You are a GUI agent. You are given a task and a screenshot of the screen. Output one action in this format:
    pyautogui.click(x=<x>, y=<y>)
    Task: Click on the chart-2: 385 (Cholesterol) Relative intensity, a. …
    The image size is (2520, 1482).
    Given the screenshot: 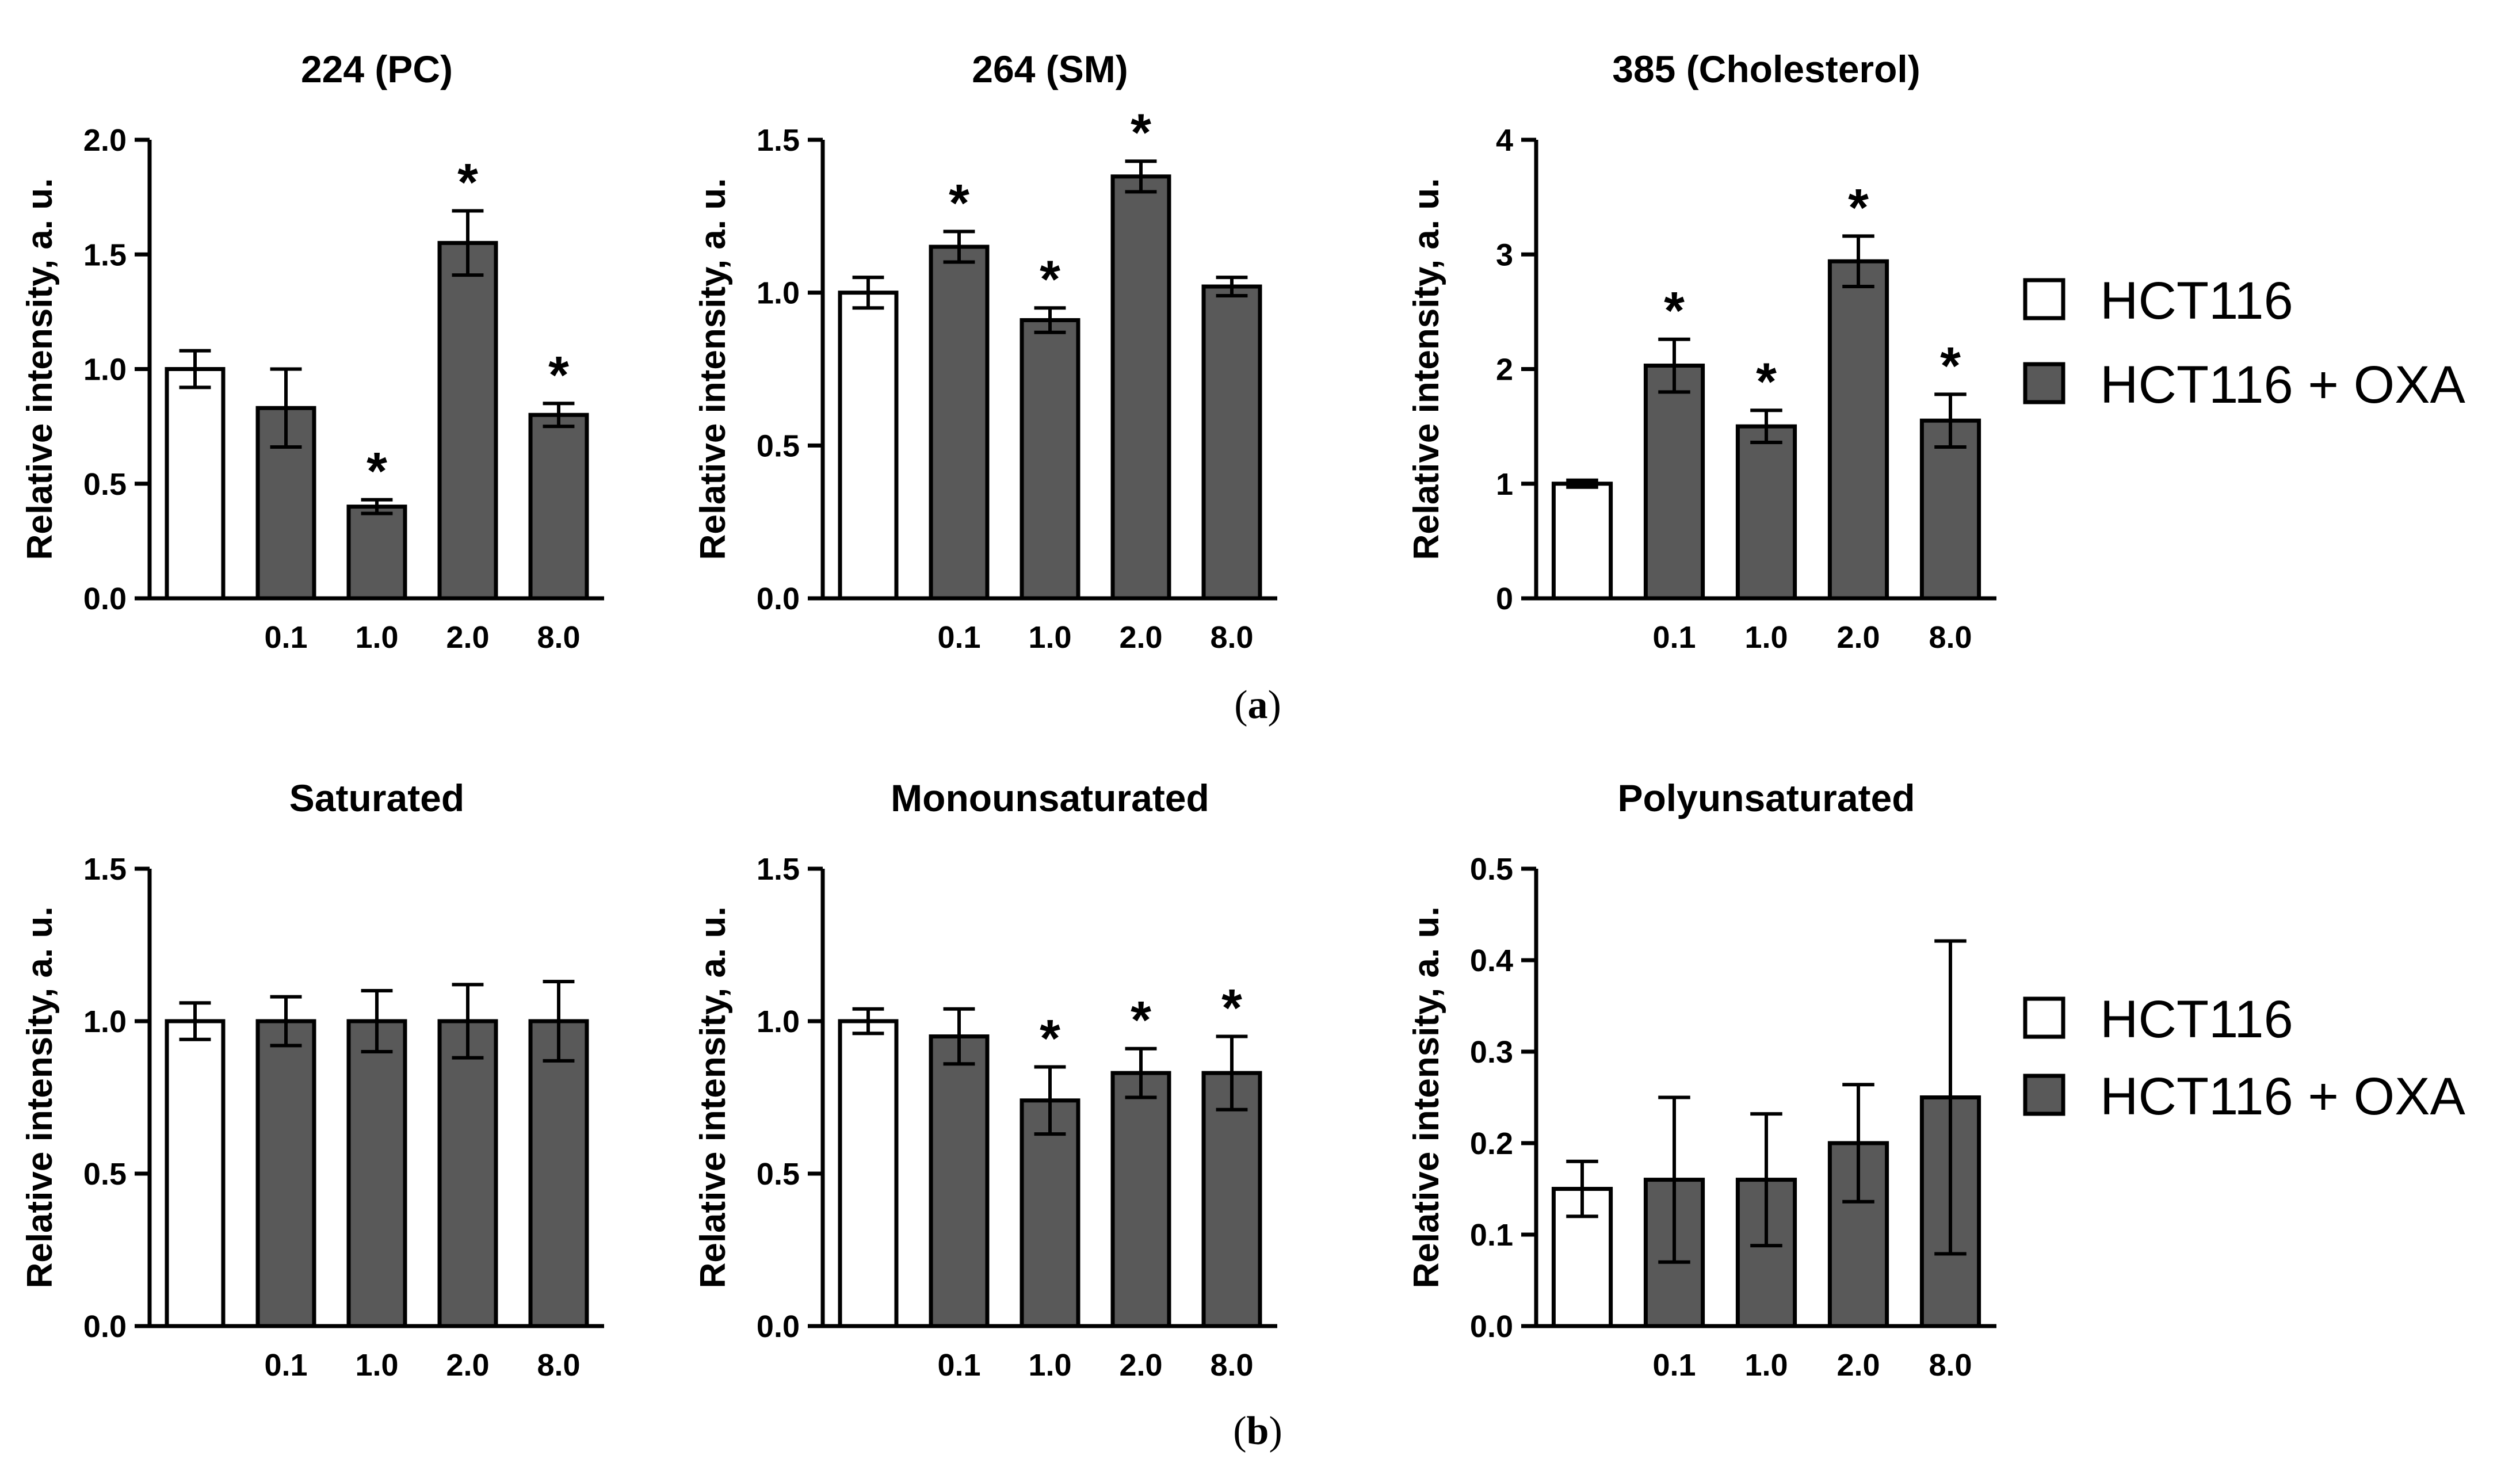 What is the action you would take?
    pyautogui.click(x=1701, y=352)
    